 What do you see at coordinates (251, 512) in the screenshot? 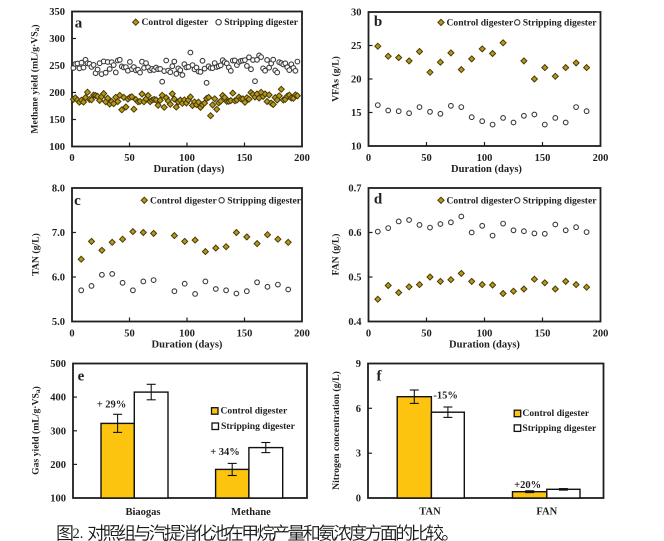
I see `svg-text: Methane` at bounding box center [251, 512].